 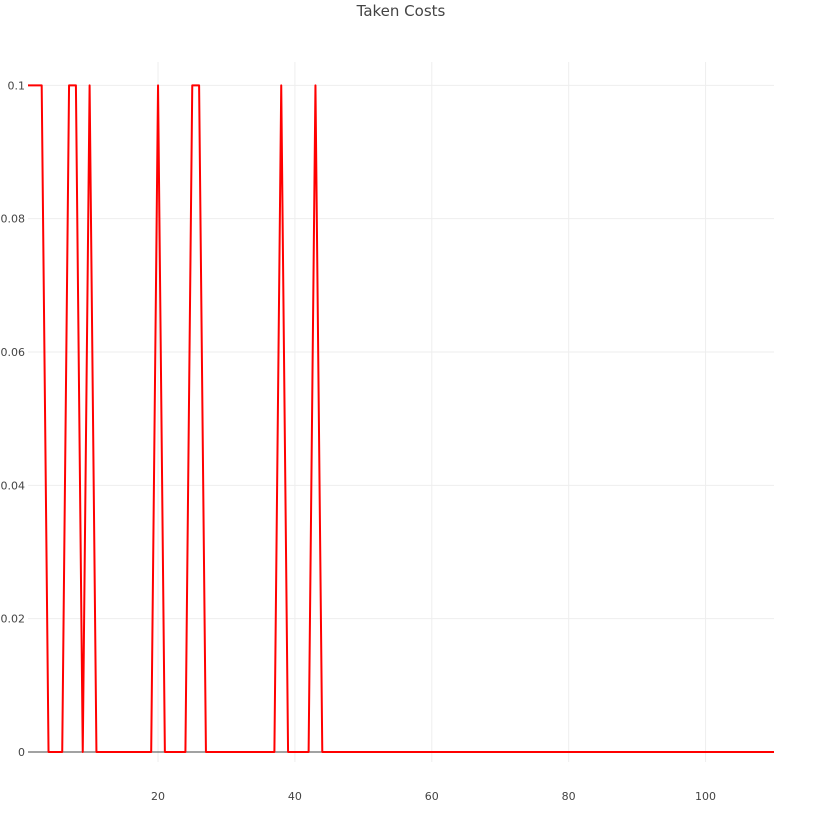 I want to click on x-axis-ticks: 20 40 60 80 100, so click(x=433, y=796).